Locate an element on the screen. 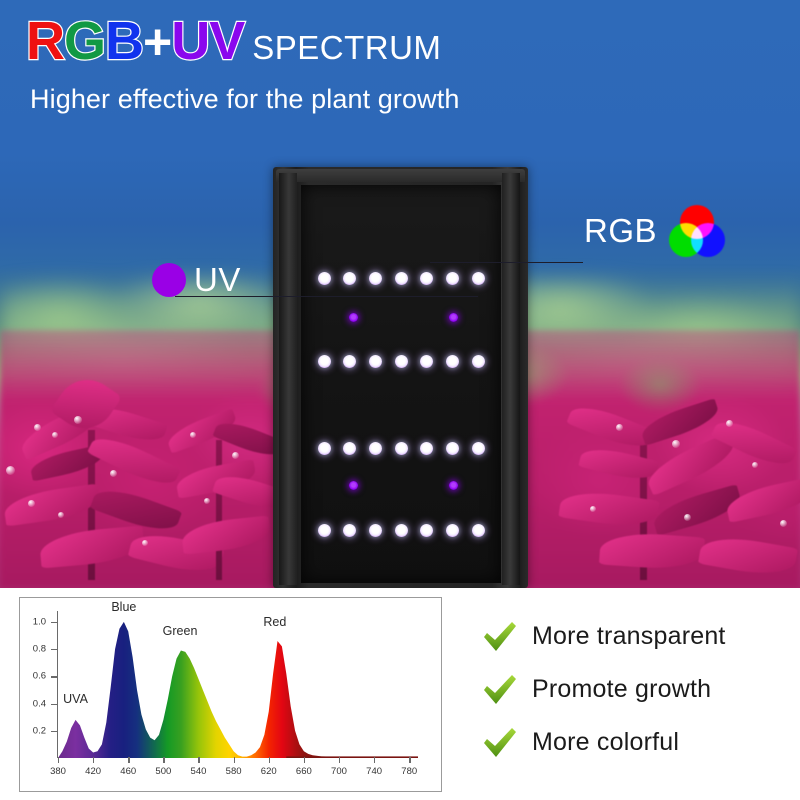 The width and height of the screenshot is (800, 800). title-letter-g: G is located at coordinates (85, 41).